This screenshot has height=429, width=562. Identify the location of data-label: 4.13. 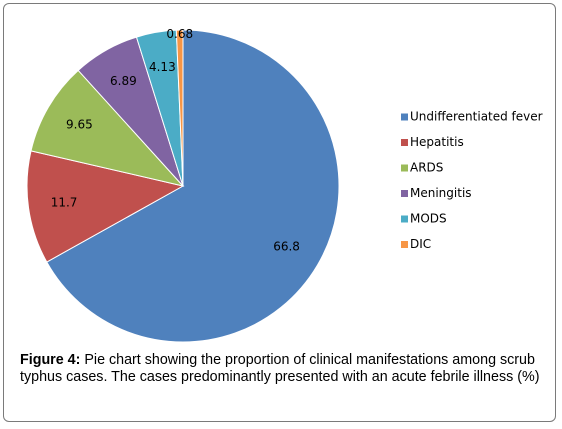
(162, 67).